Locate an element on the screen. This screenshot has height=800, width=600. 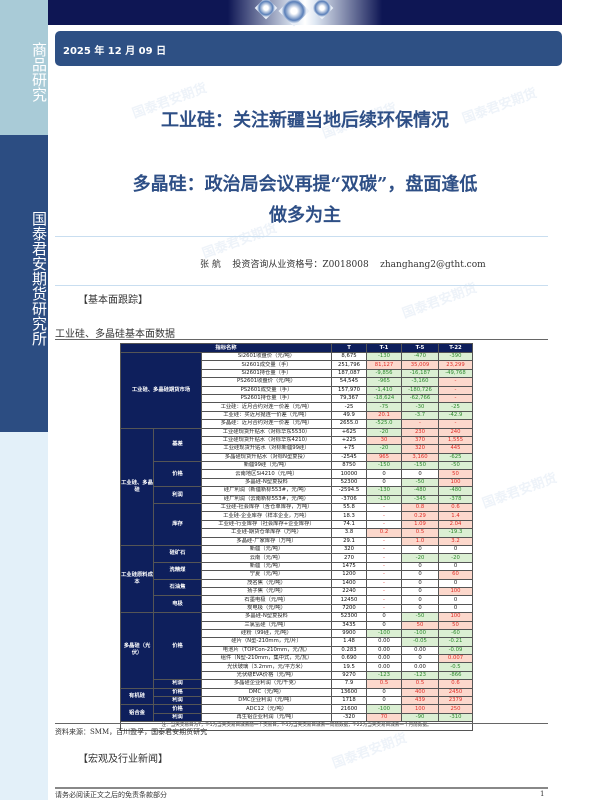
indicator-name: 茂名焦（元/吨） is located at coordinates (266, 583).